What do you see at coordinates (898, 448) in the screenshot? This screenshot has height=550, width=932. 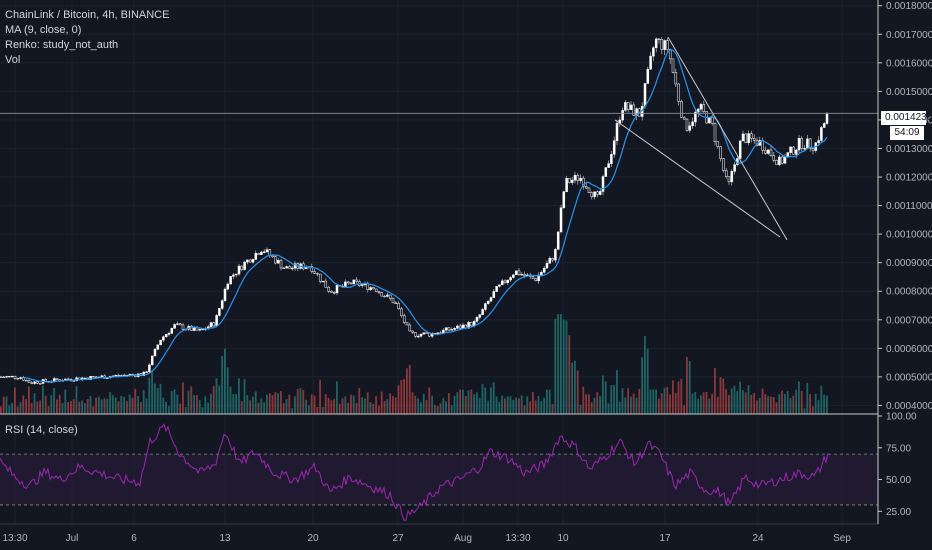 I see `rsi-tick-label: 75.00` at bounding box center [898, 448].